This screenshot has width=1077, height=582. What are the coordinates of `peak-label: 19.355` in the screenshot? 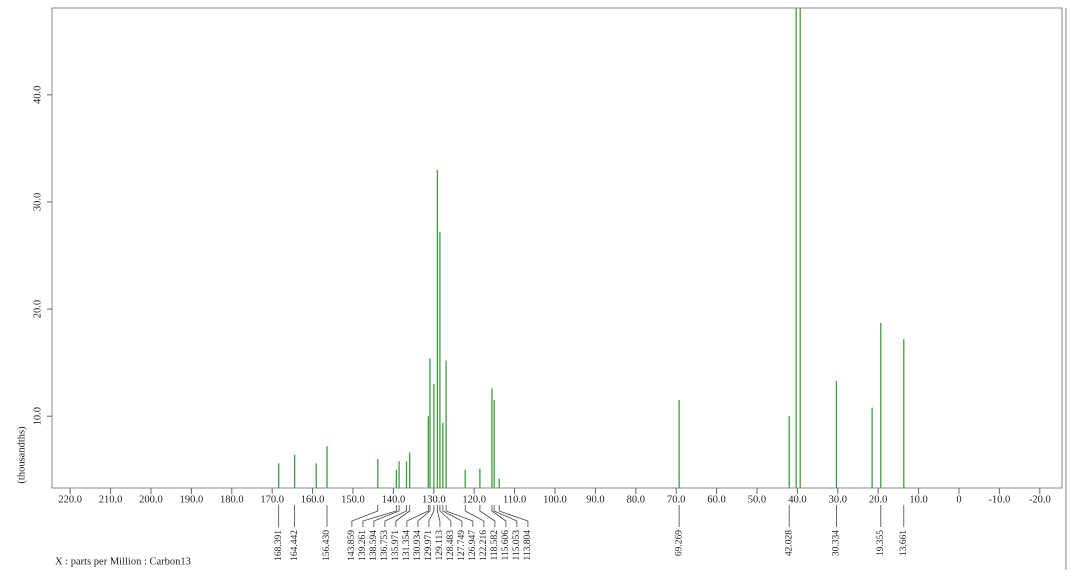 It's located at (881, 543).